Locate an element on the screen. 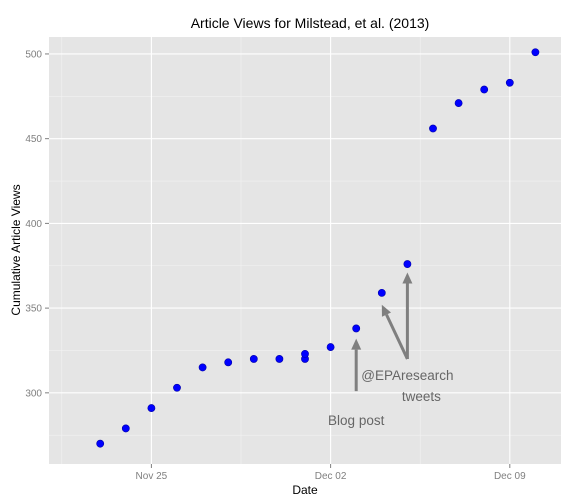  annotation-arrow-shaft is located at coordinates (397, 337).